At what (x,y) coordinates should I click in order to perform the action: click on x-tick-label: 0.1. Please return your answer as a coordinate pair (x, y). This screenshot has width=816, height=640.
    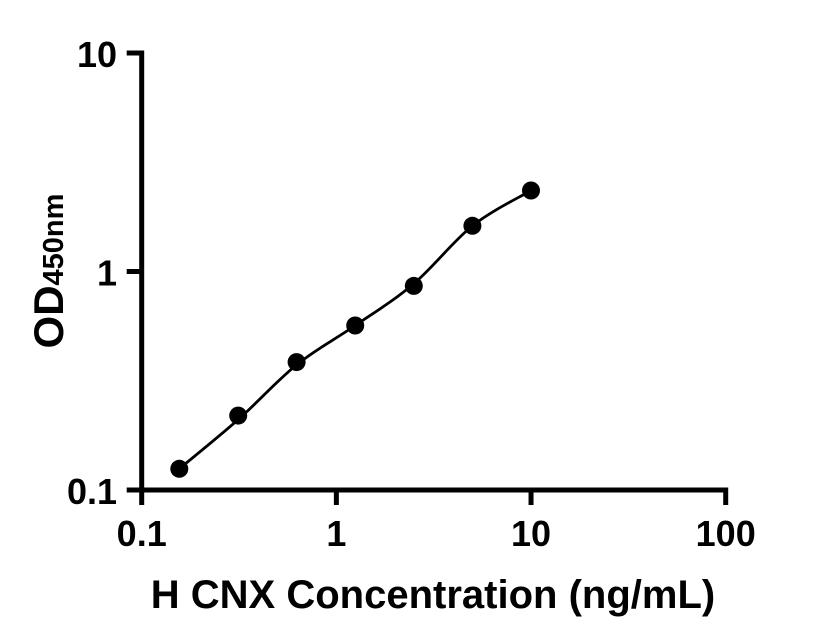
    Looking at the image, I should click on (142, 533).